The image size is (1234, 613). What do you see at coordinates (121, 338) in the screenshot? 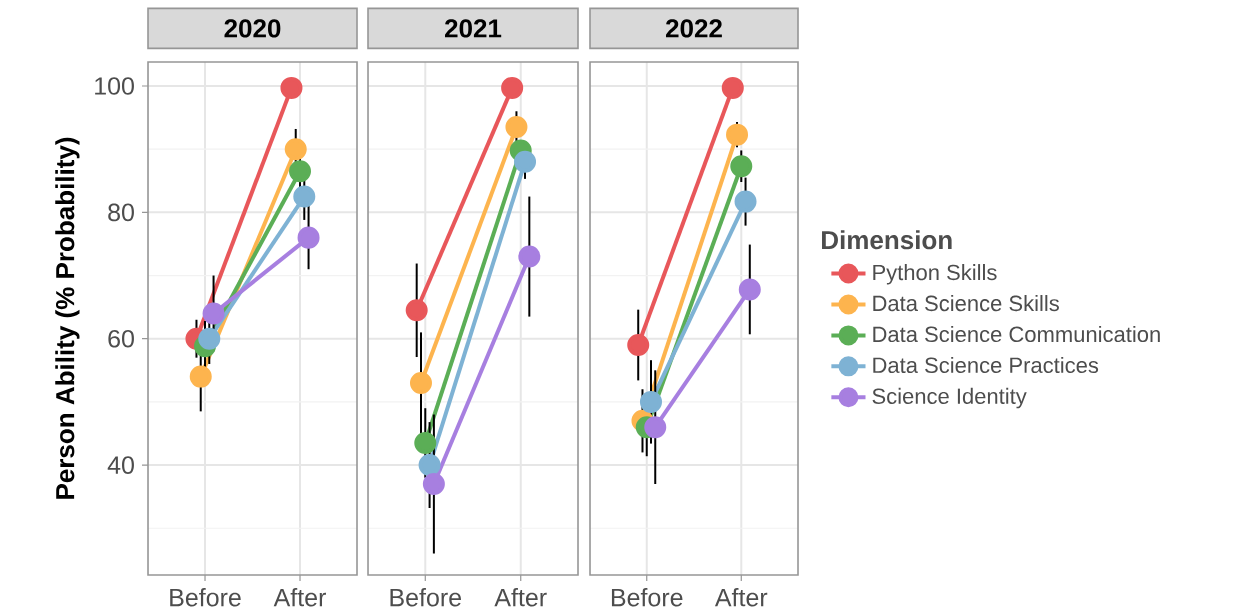
I see `y-tick-label: 60` at bounding box center [121, 338].